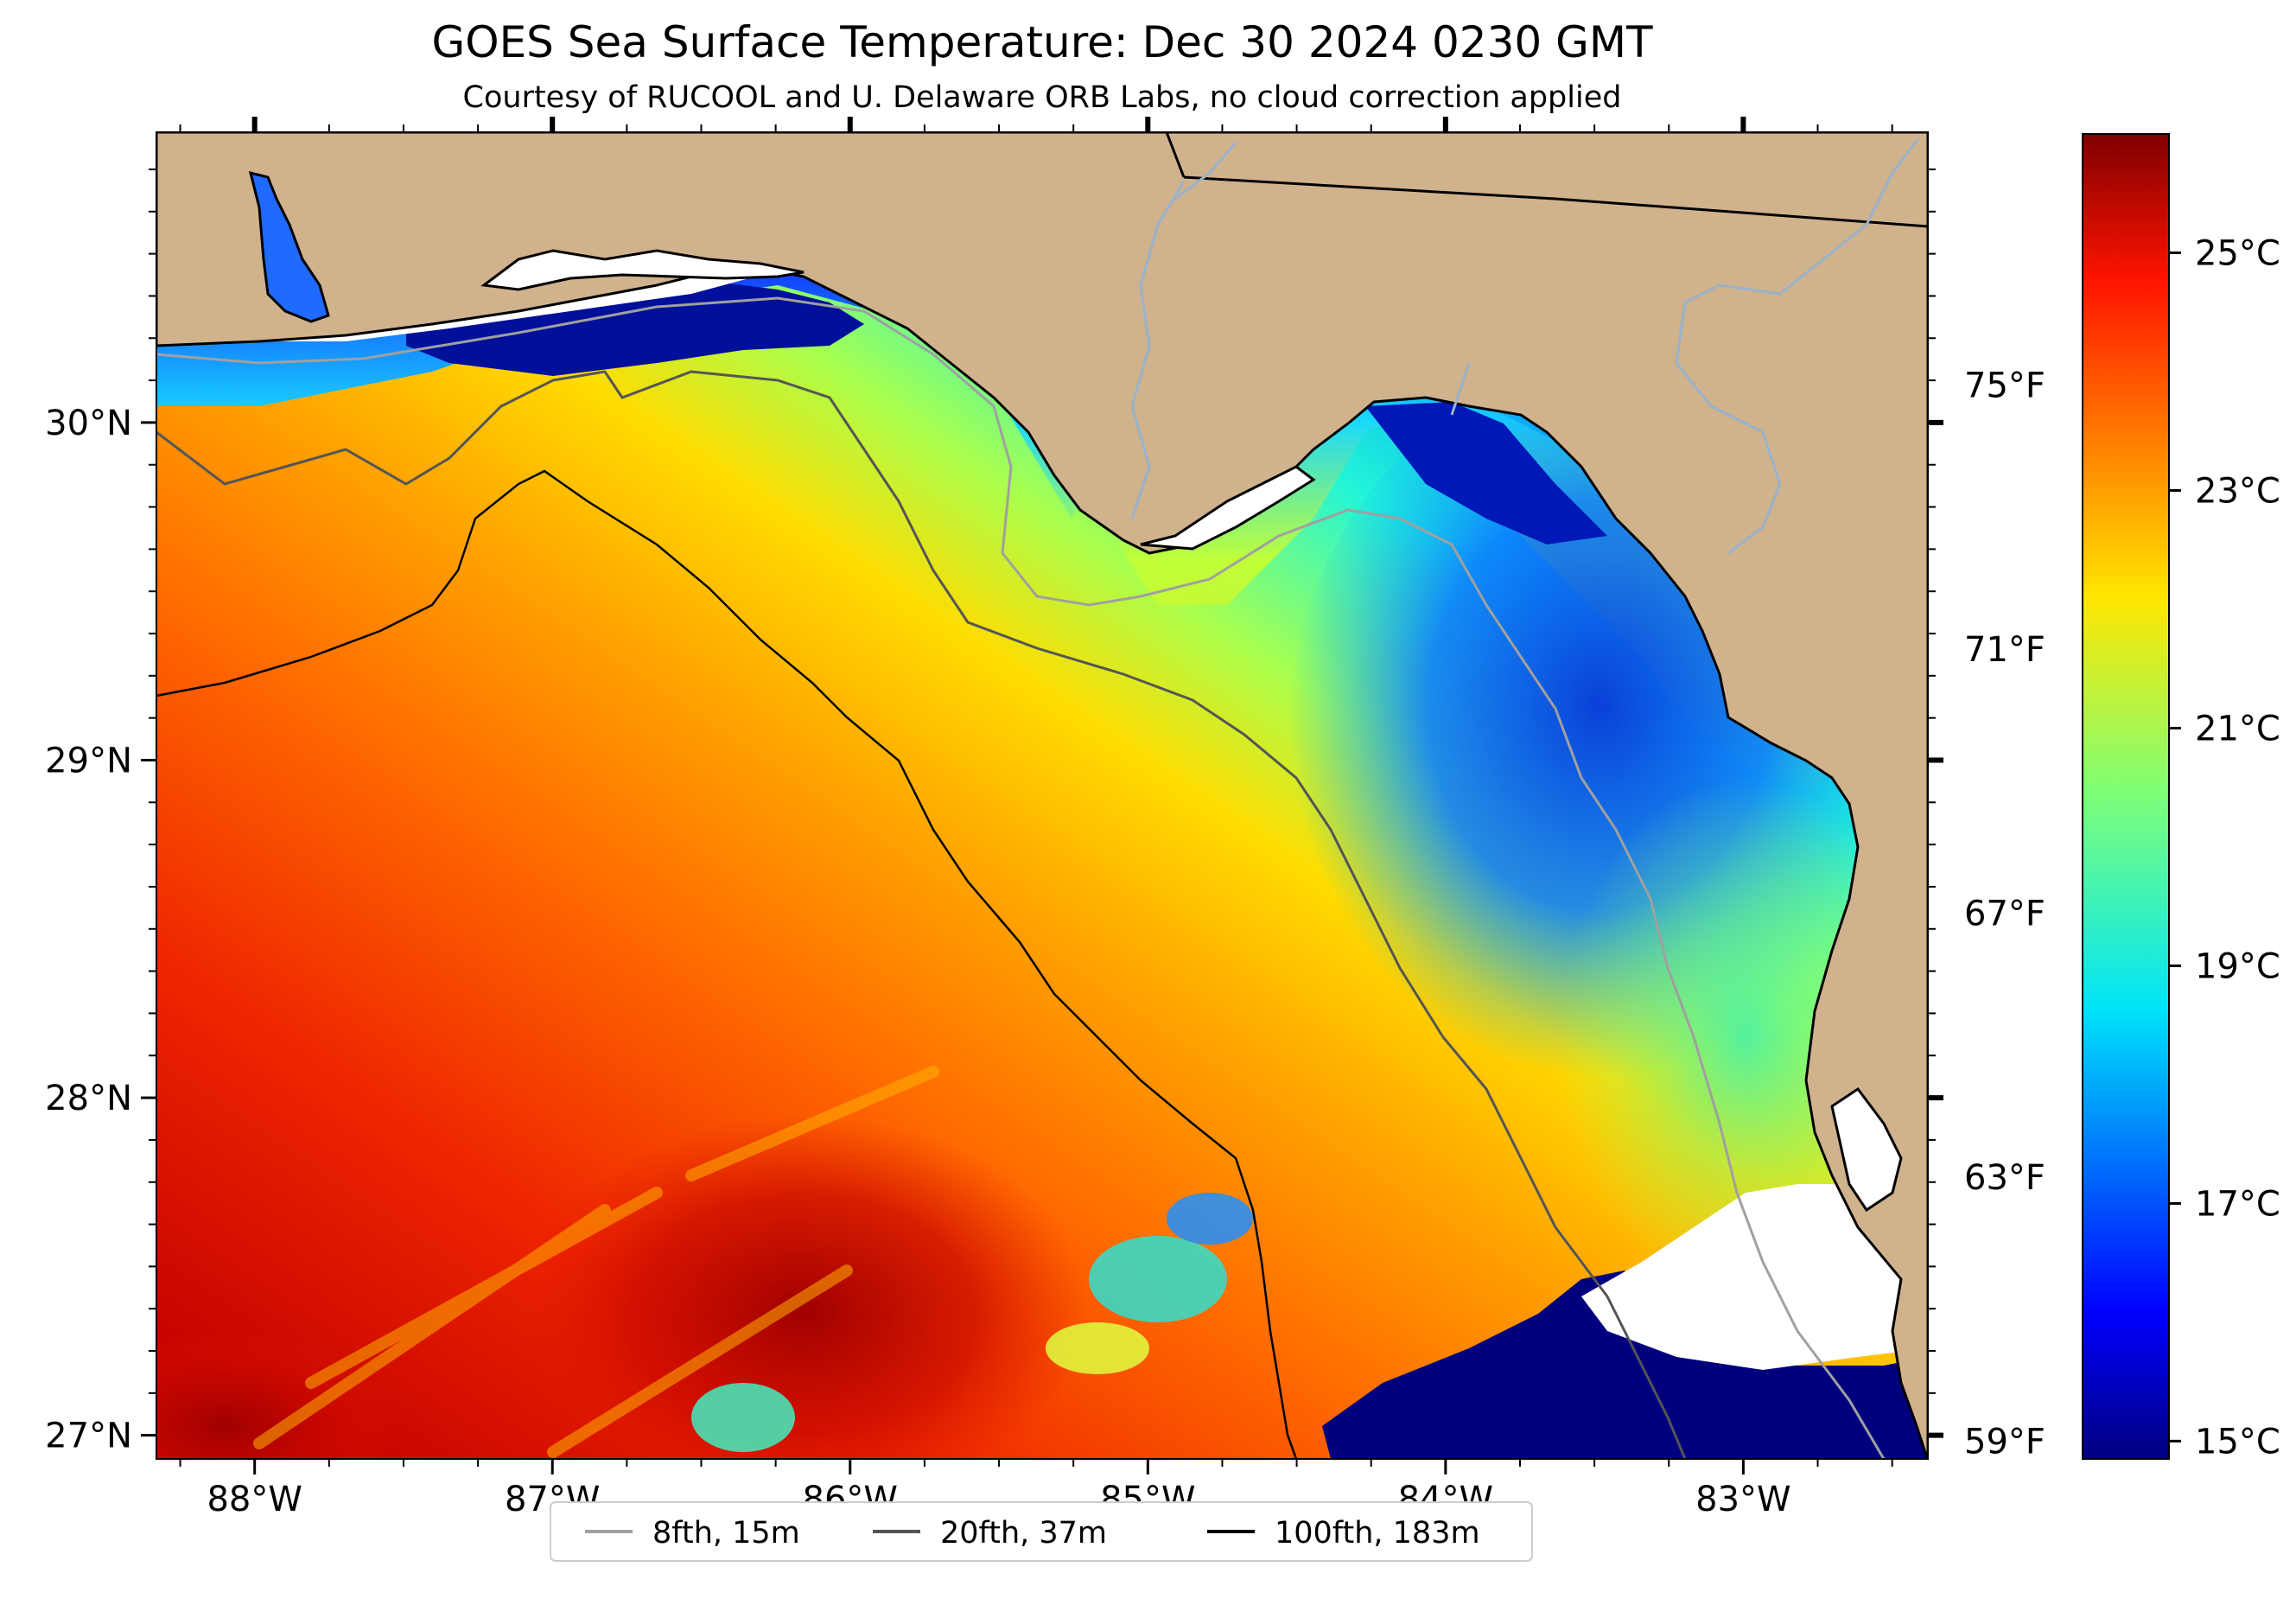  What do you see at coordinates (88, 1436) in the screenshot?
I see `y-tick-label: 27°N` at bounding box center [88, 1436].